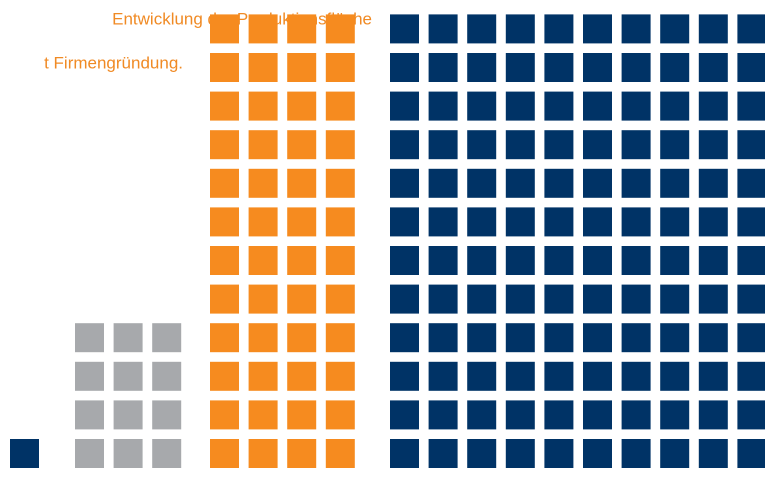 Image resolution: width=765 pixels, height=497 pixels. What do you see at coordinates (113, 62) in the screenshot?
I see `chart-subtitle: t Firmengründung.` at bounding box center [113, 62].